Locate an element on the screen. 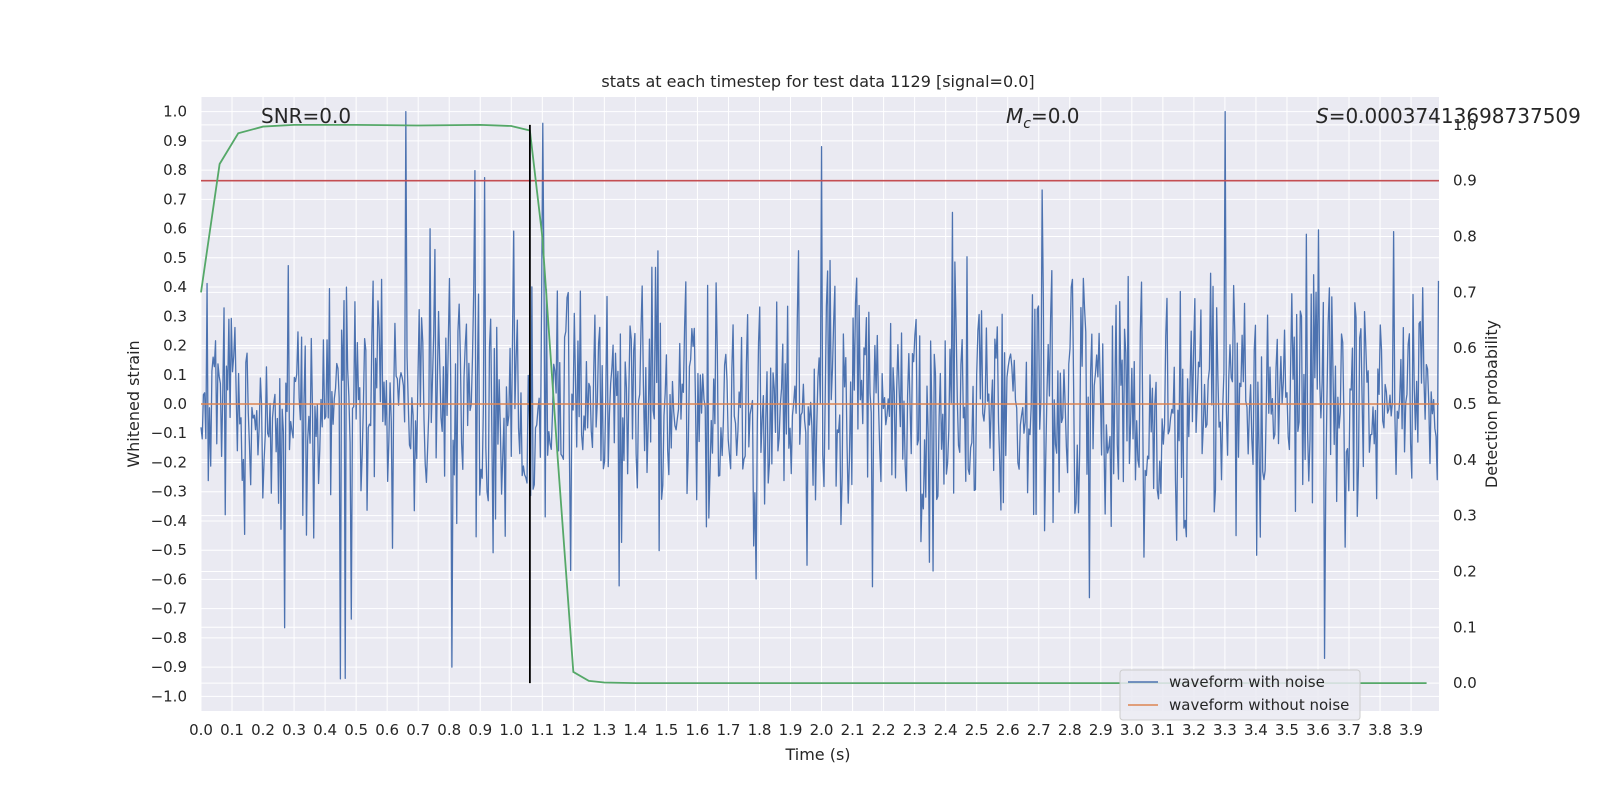 This screenshot has width=1600, height=800. legend-label-without-noise: waveform without noise is located at coordinates (1259, 705).